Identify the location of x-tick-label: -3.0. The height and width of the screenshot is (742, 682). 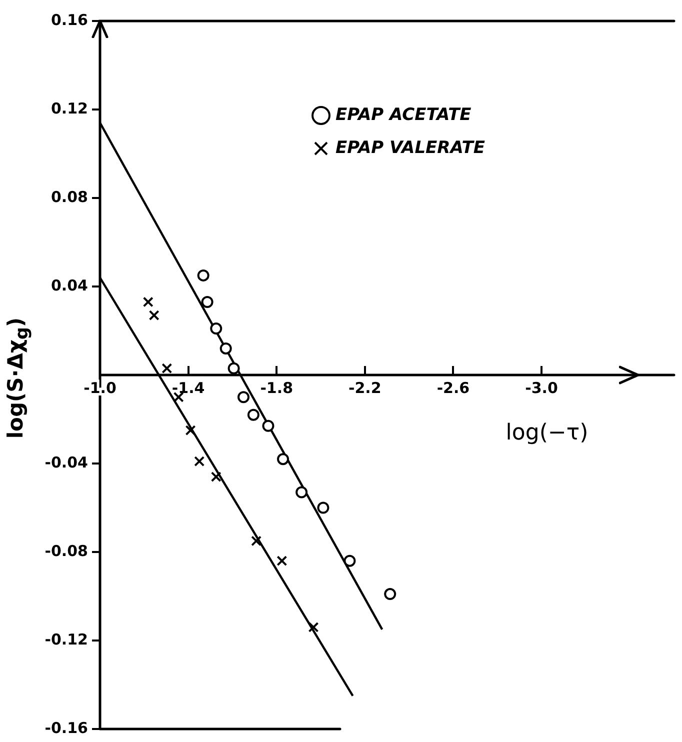
(541, 387).